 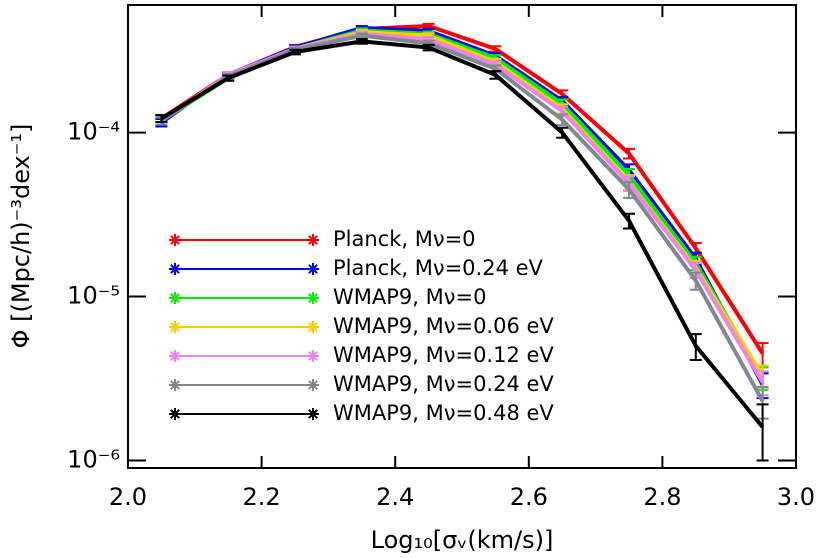 What do you see at coordinates (93, 132) in the screenshot?
I see `y-tick-label: 10⁻⁴` at bounding box center [93, 132].